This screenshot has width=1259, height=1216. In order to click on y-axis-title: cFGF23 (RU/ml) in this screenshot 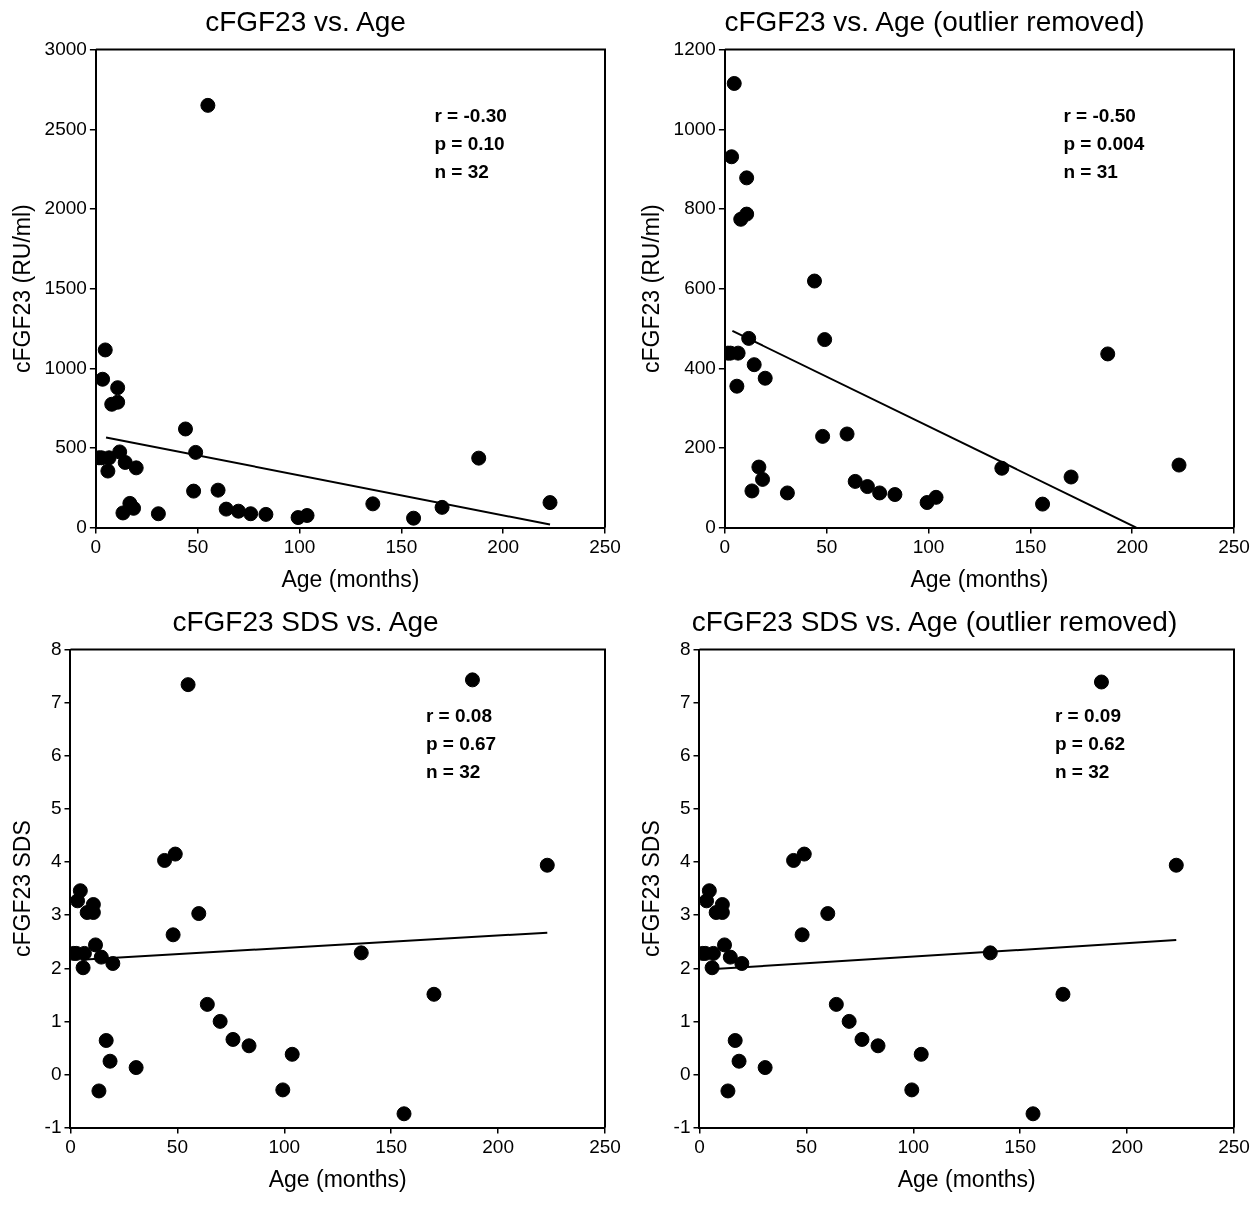, I will do `click(22, 288)`.